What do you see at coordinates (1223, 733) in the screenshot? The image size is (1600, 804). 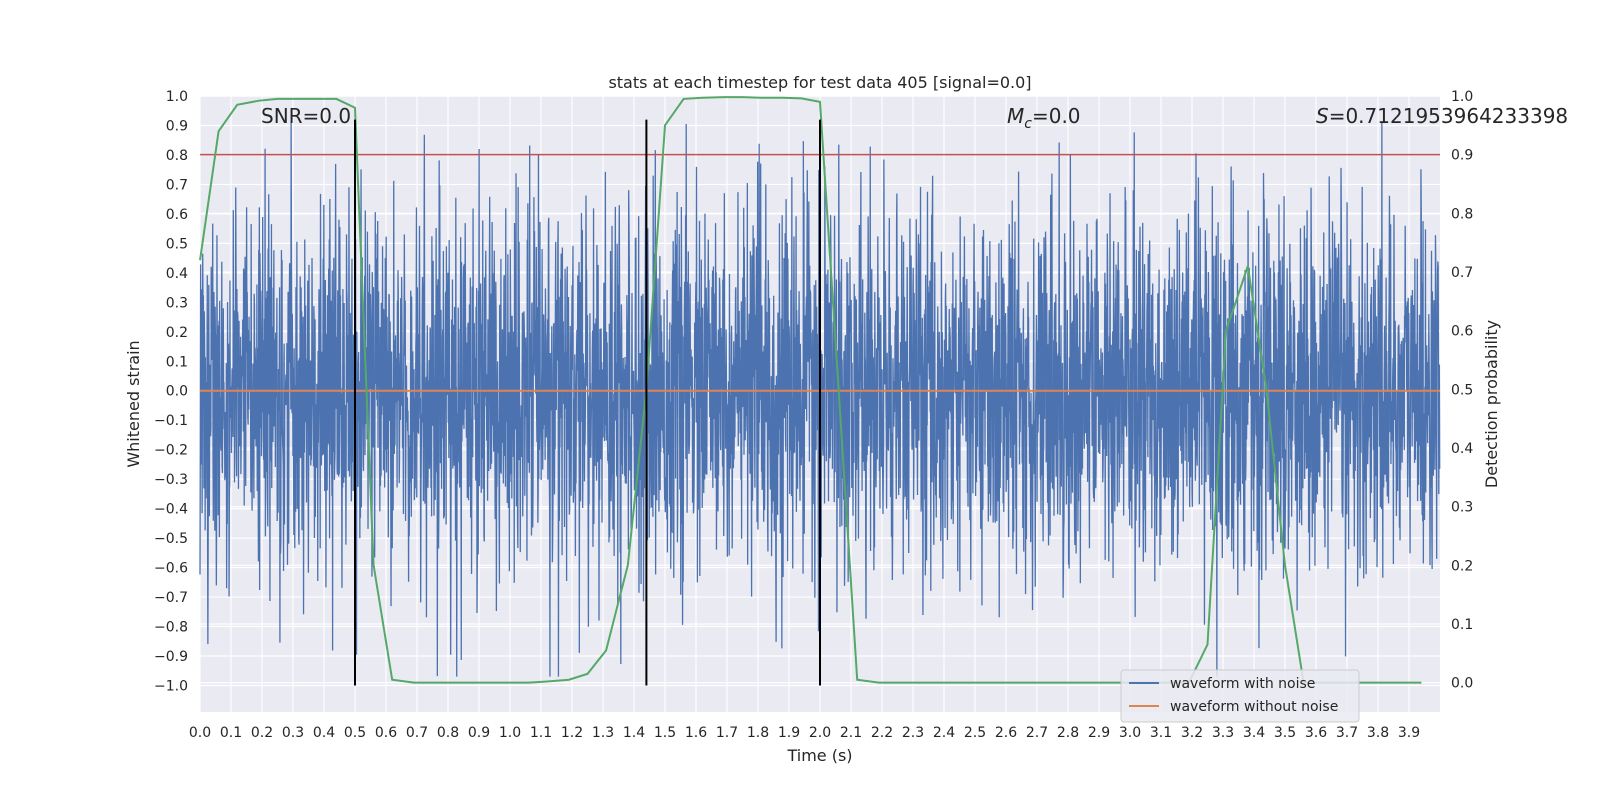 I see `x-tick-label: 3.3` at bounding box center [1223, 733].